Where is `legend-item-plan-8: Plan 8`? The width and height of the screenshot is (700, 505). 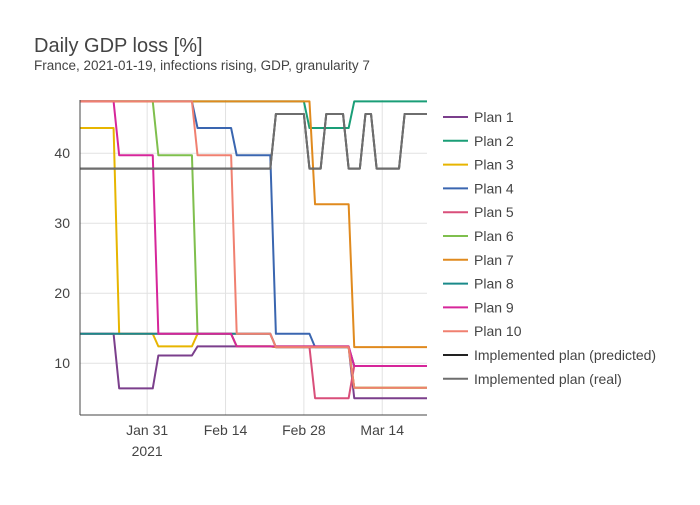
legend-item-plan-8: Plan 8 is located at coordinates (478, 284).